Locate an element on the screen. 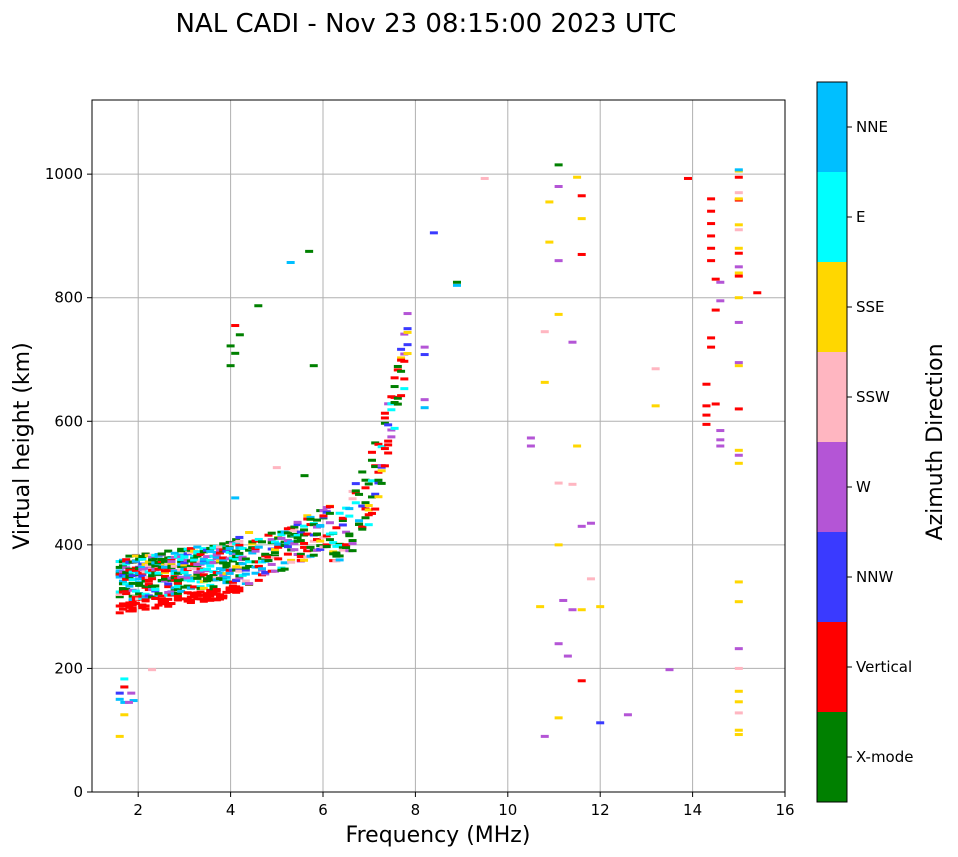 This screenshot has width=958, height=857. colorbar: X-mode Vertical NNW W SSW SSE E NNE is located at coordinates (864, 442).